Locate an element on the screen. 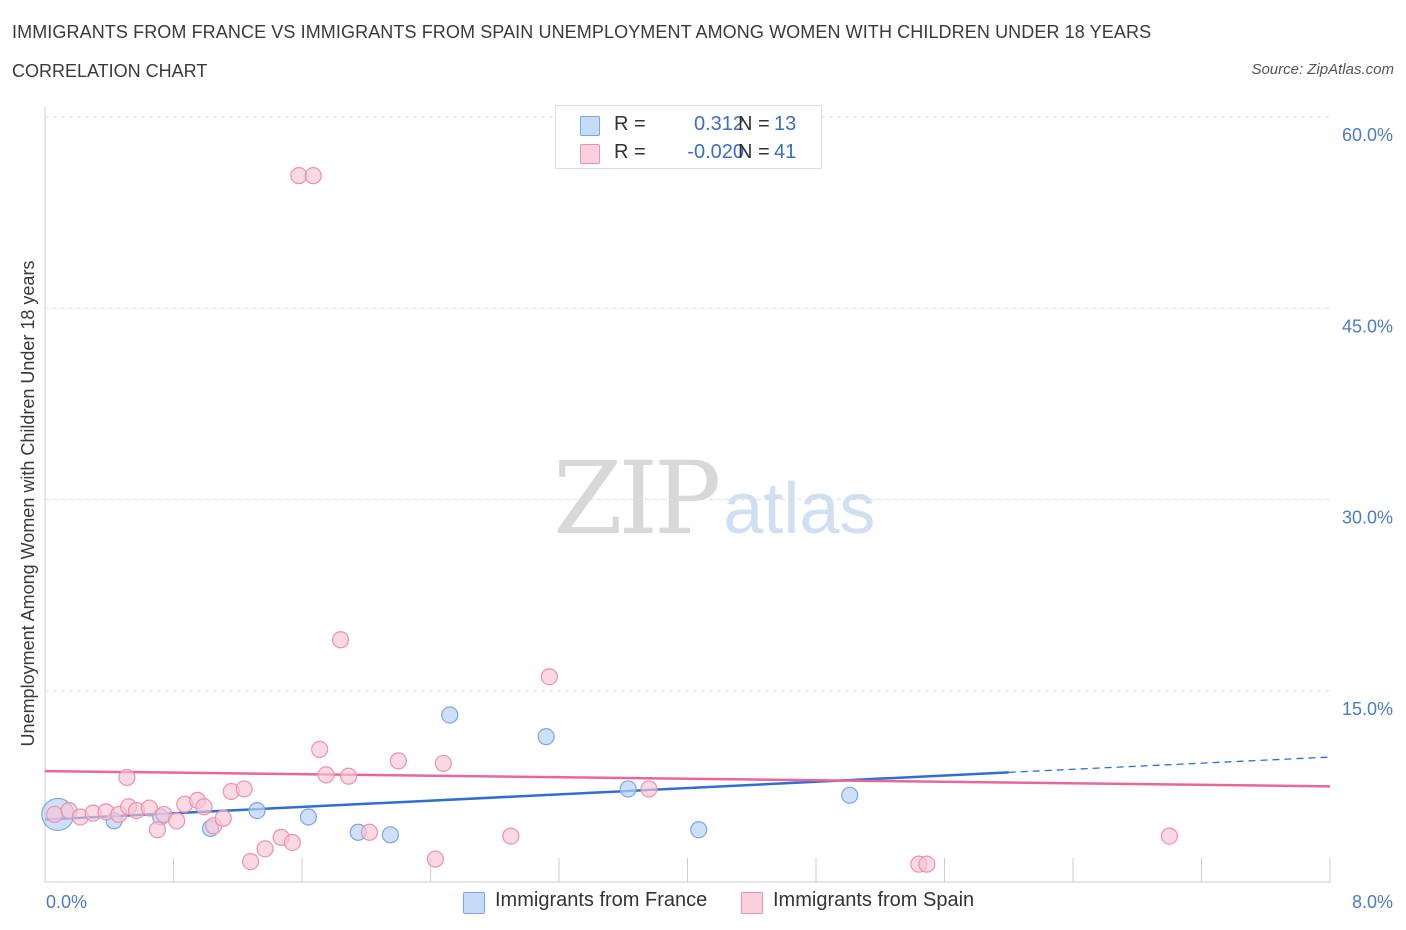 Image resolution: width=1406 pixels, height=930 pixels. y-tick-label: 30.0% is located at coordinates (1367, 518).